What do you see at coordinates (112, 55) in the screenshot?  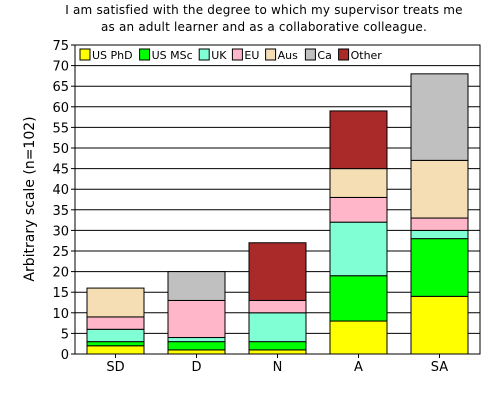 I see `legend-label: US PhD` at bounding box center [112, 55].